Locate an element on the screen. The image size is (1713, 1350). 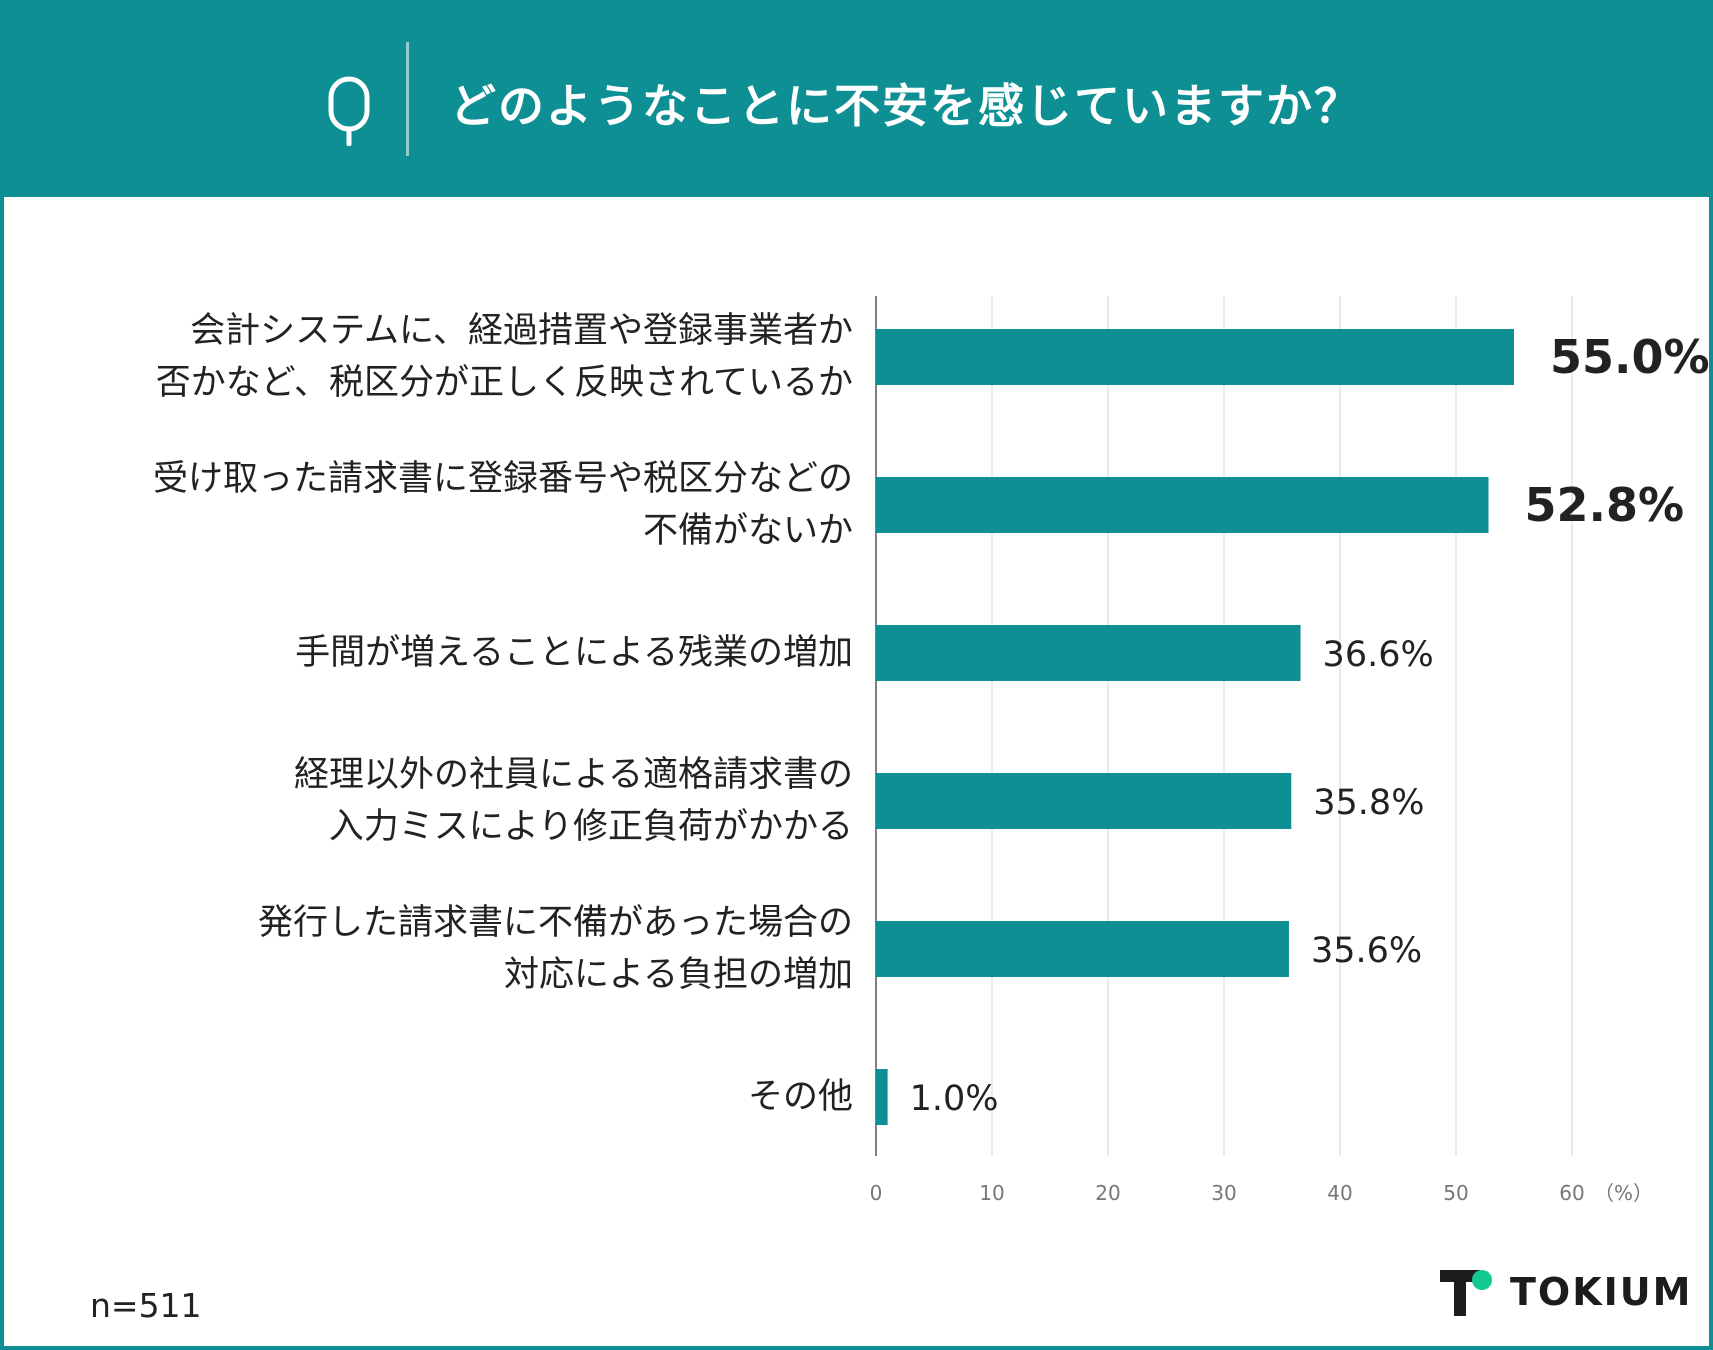
tokium-logo is located at coordinates (1466, 1293).